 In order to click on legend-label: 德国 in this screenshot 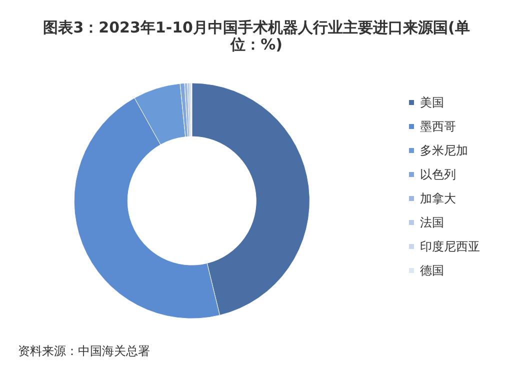, I will do `click(432, 271)`.